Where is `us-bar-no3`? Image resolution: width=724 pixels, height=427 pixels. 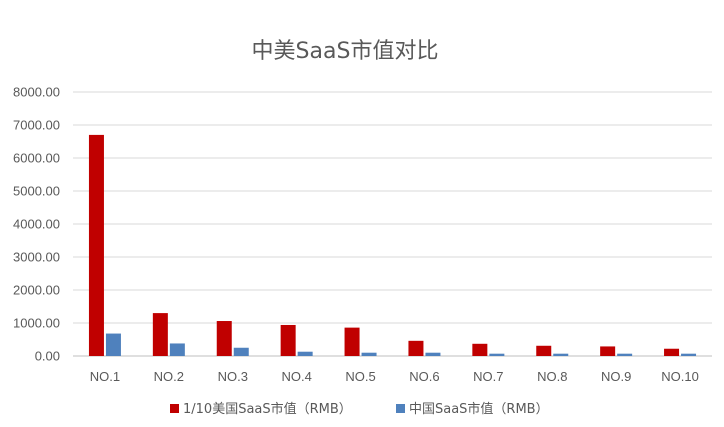 us-bar-no3 is located at coordinates (224, 338).